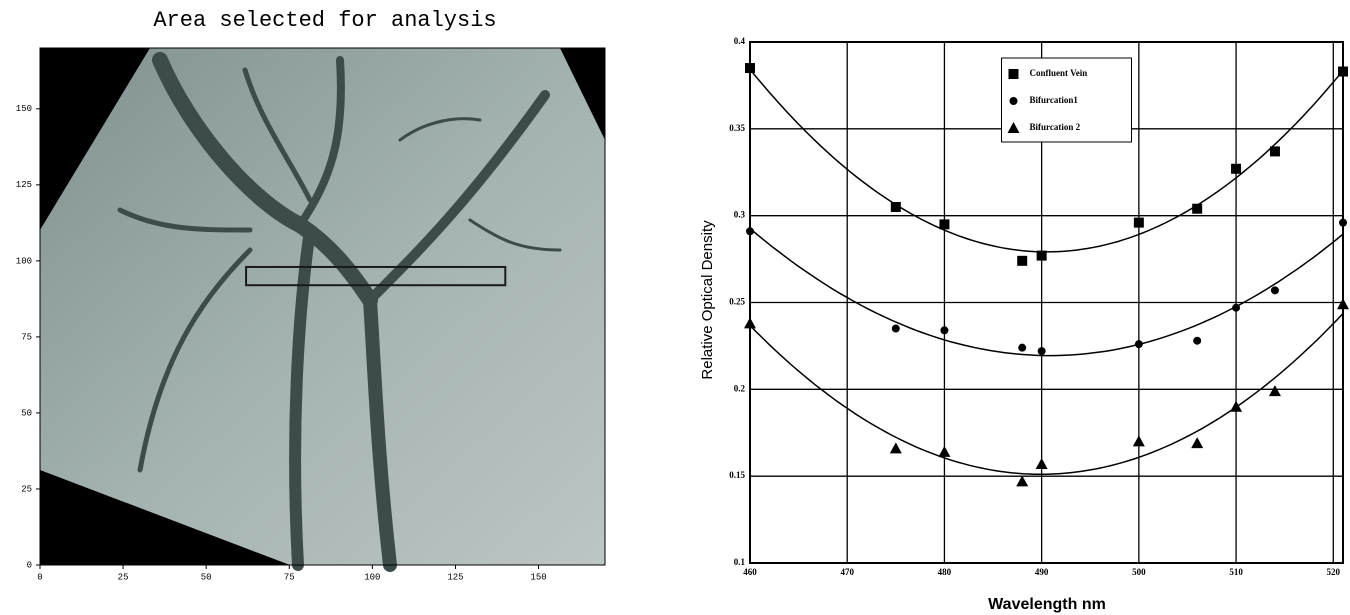 Image resolution: width=1350 pixels, height=615 pixels. Describe the element at coordinates (324, 20) in the screenshot. I see `chart-title: Area selected for analysis` at that location.